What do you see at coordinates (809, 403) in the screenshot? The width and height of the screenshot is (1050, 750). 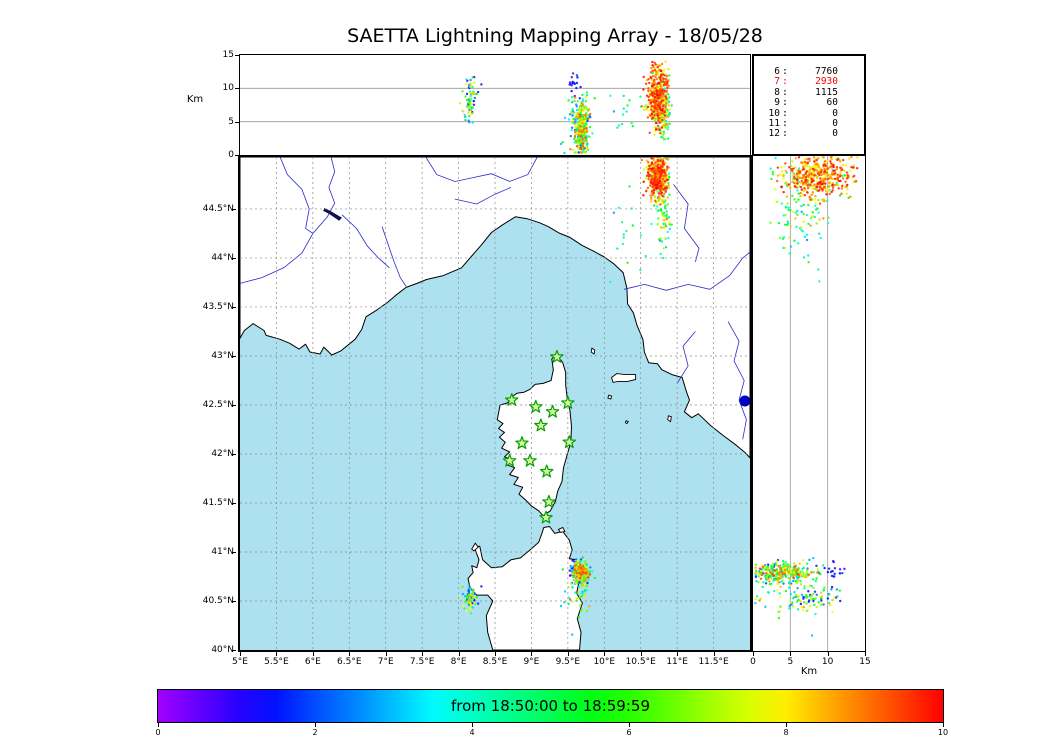 I see `altitude-latitude-panel` at bounding box center [809, 403].